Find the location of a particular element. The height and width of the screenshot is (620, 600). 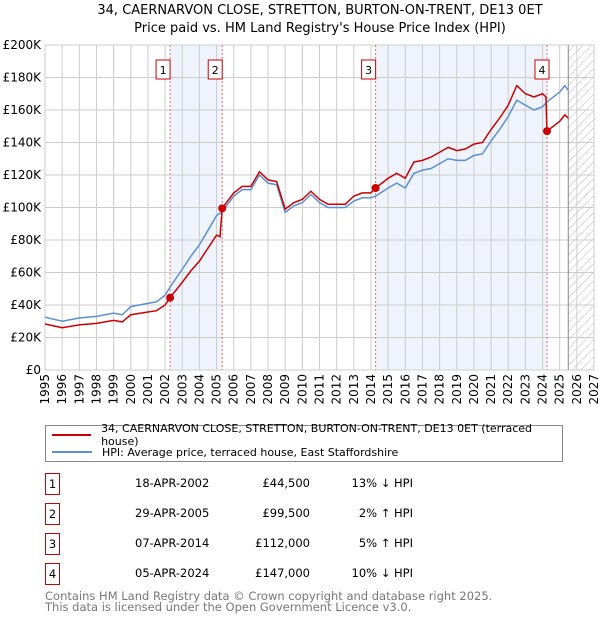

y-tick-label: £60K is located at coordinates (26, 273).